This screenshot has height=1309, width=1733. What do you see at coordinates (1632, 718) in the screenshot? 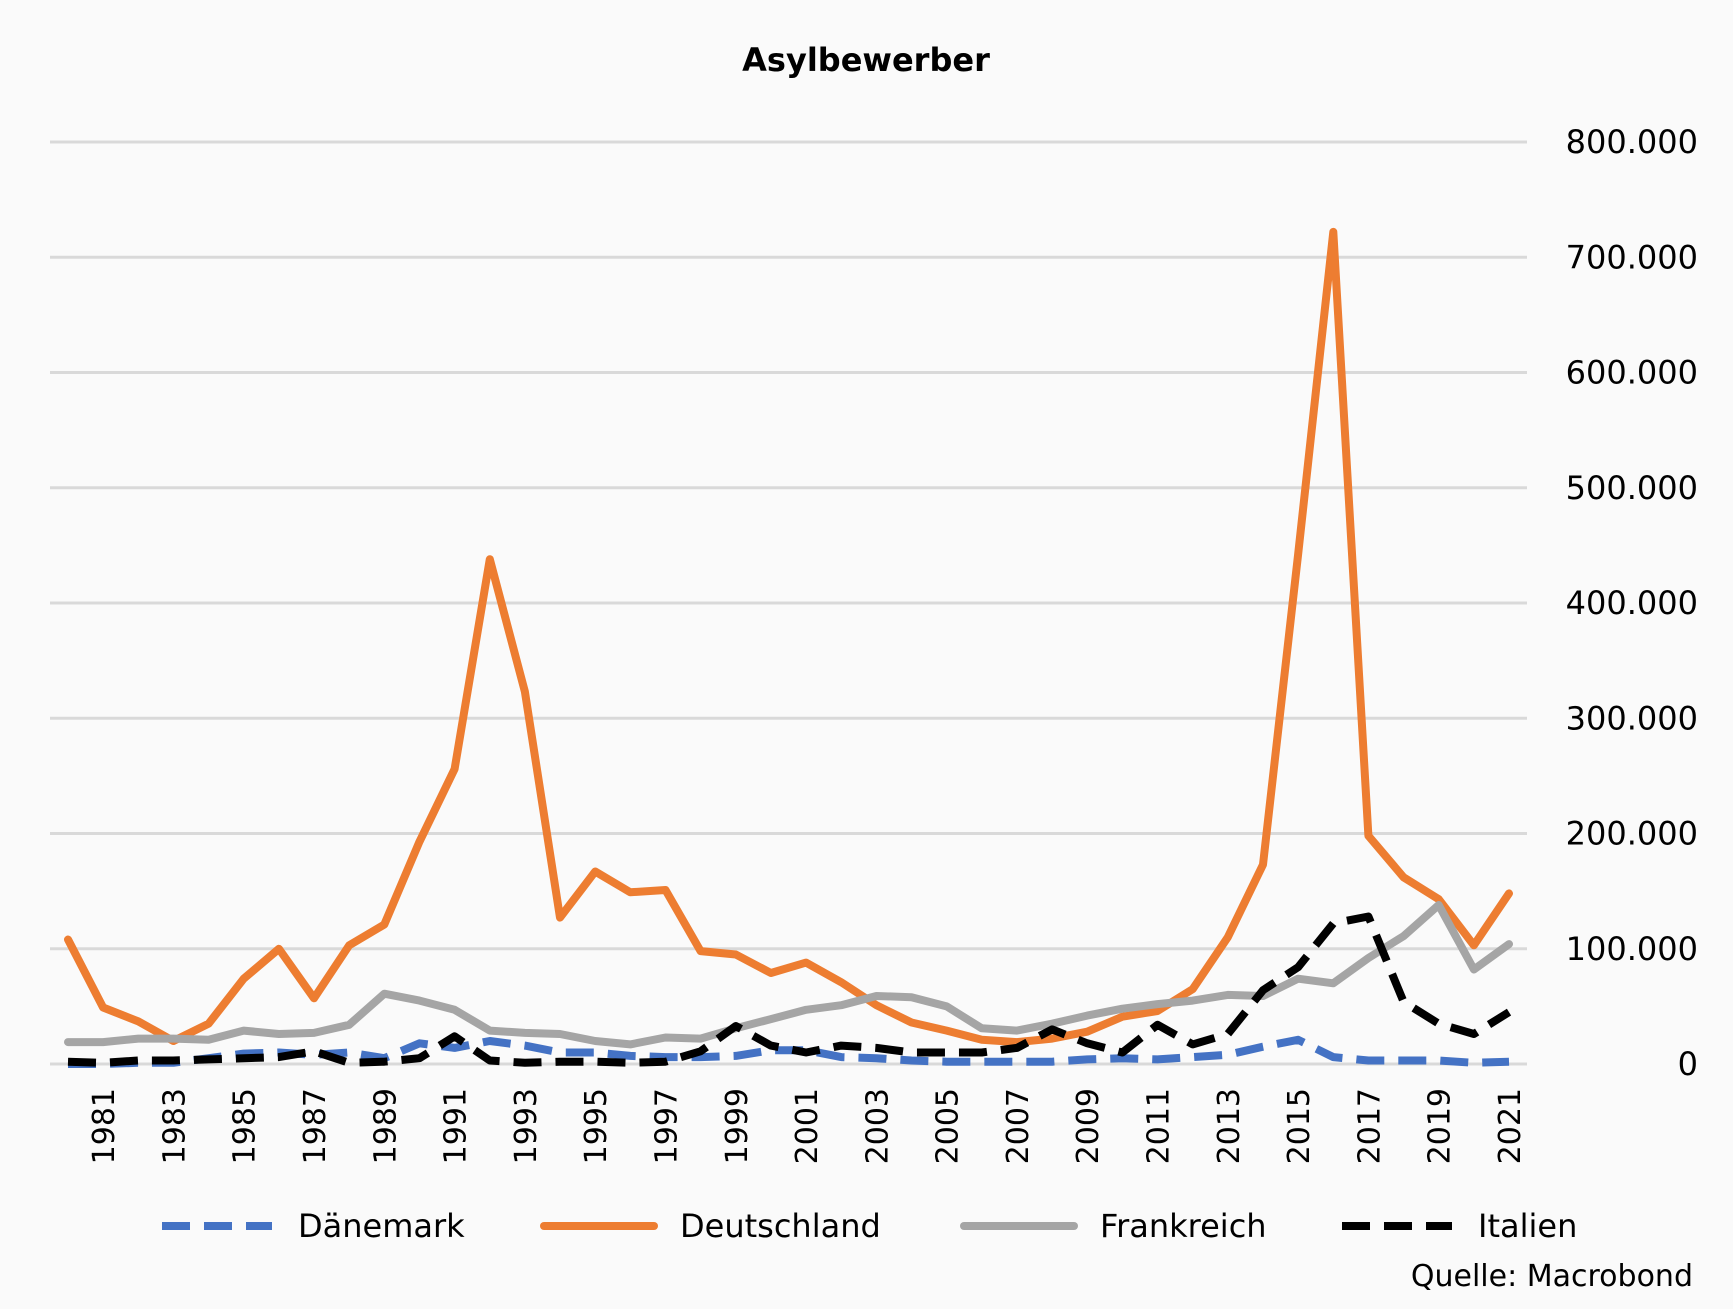
I see `y-tick-label: 300.000` at bounding box center [1632, 718].